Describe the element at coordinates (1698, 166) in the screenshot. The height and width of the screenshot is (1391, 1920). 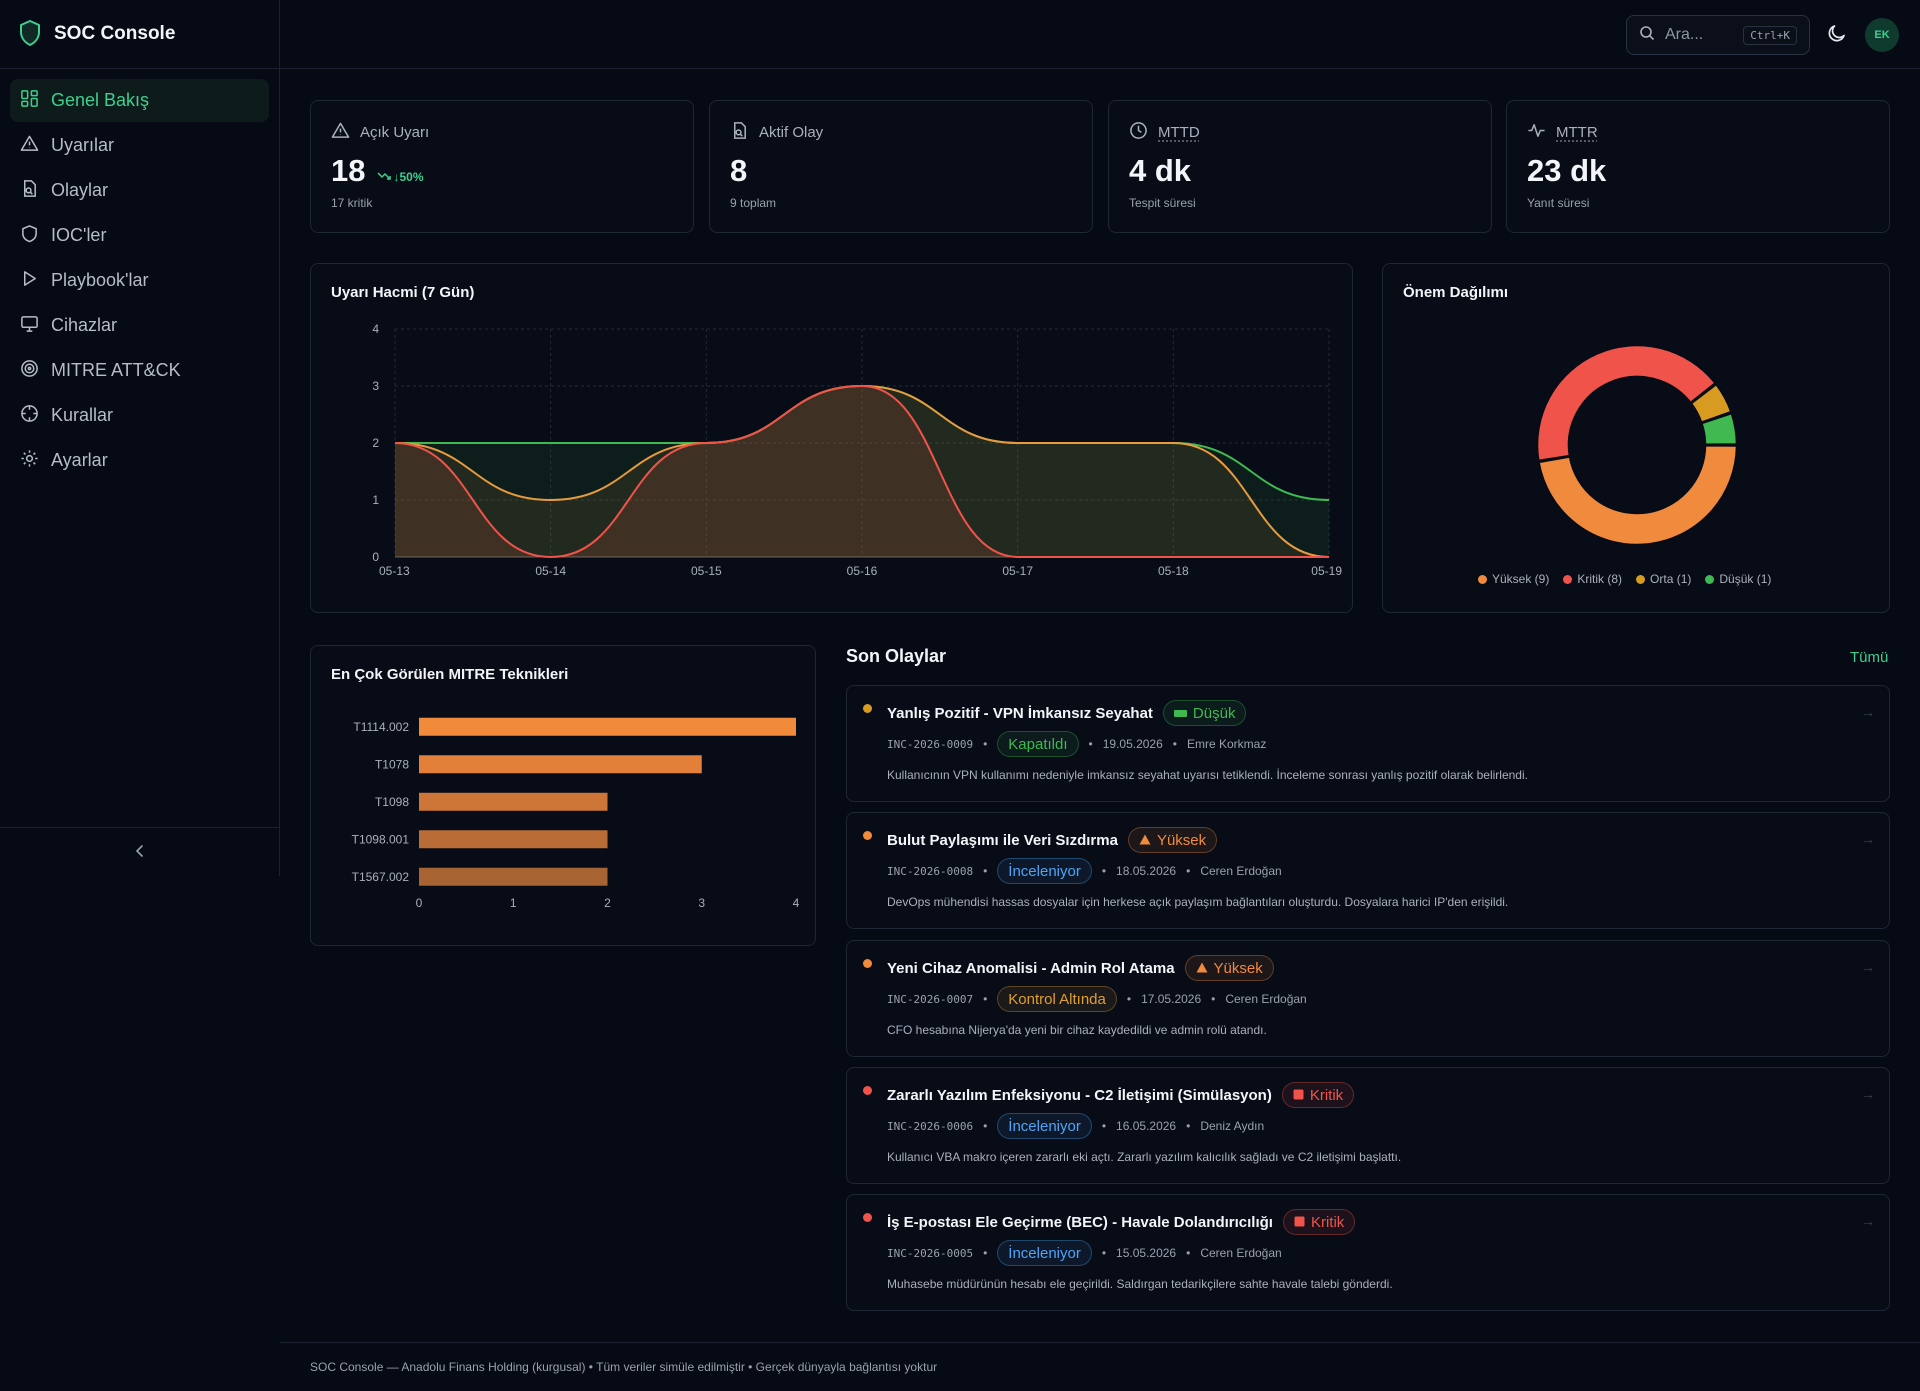
I see `stat-card-mttr: MTTR 23 dk Yanıt süresi` at that location.